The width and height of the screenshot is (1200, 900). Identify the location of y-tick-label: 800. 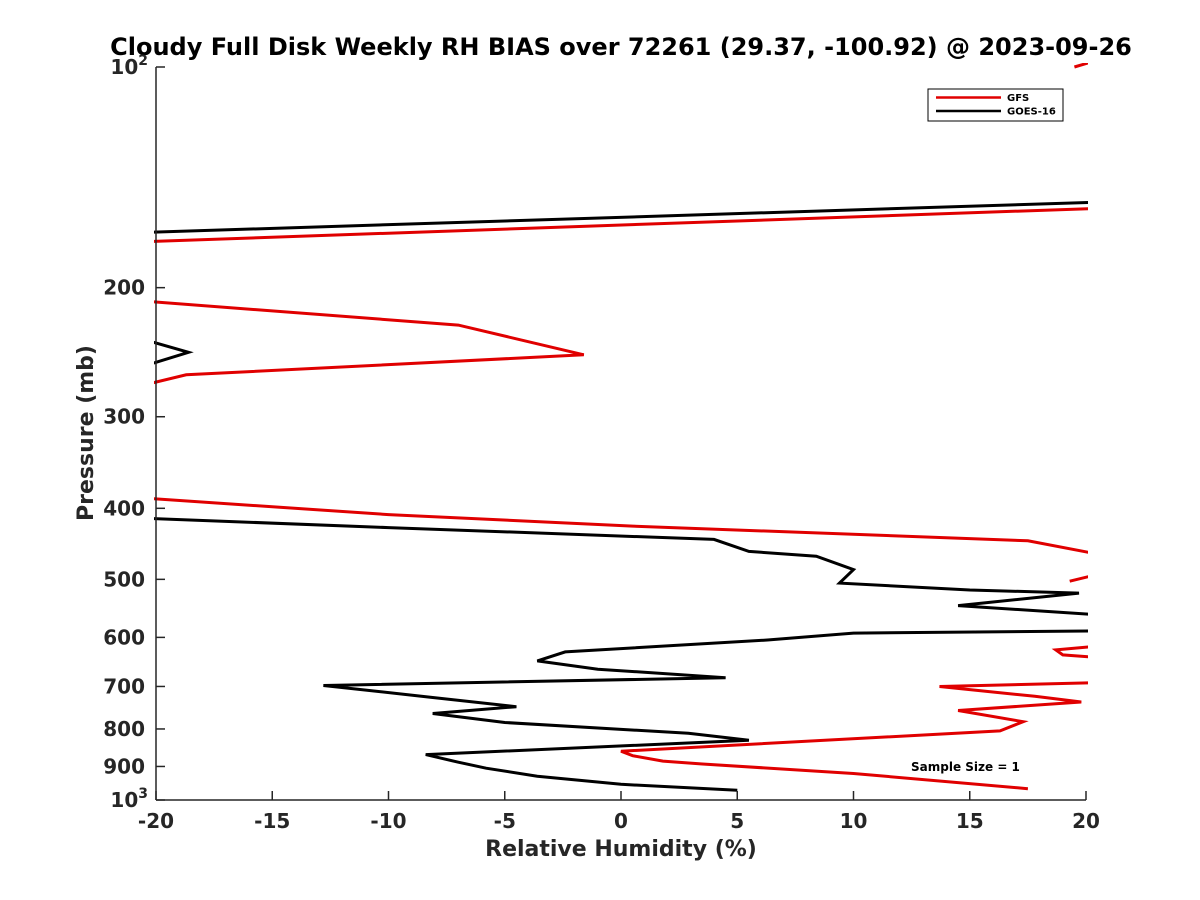
(124, 729).